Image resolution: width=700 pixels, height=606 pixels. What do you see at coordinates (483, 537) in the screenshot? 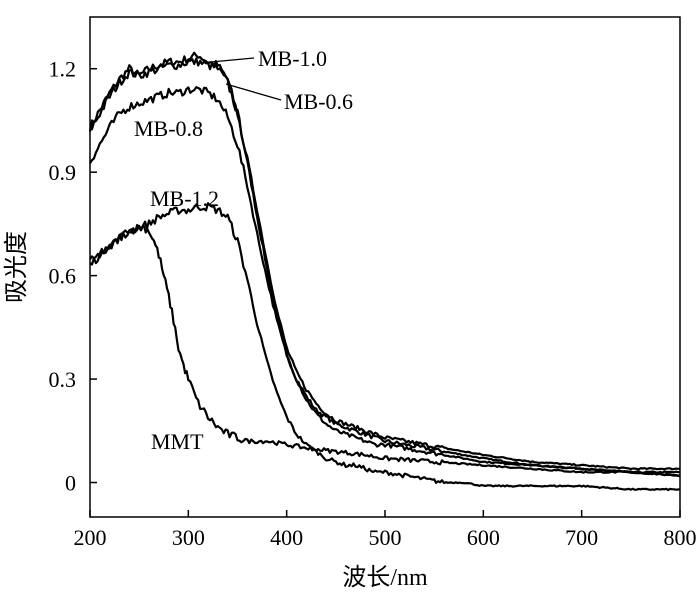
I see `x-tick-label: 600` at bounding box center [483, 537].